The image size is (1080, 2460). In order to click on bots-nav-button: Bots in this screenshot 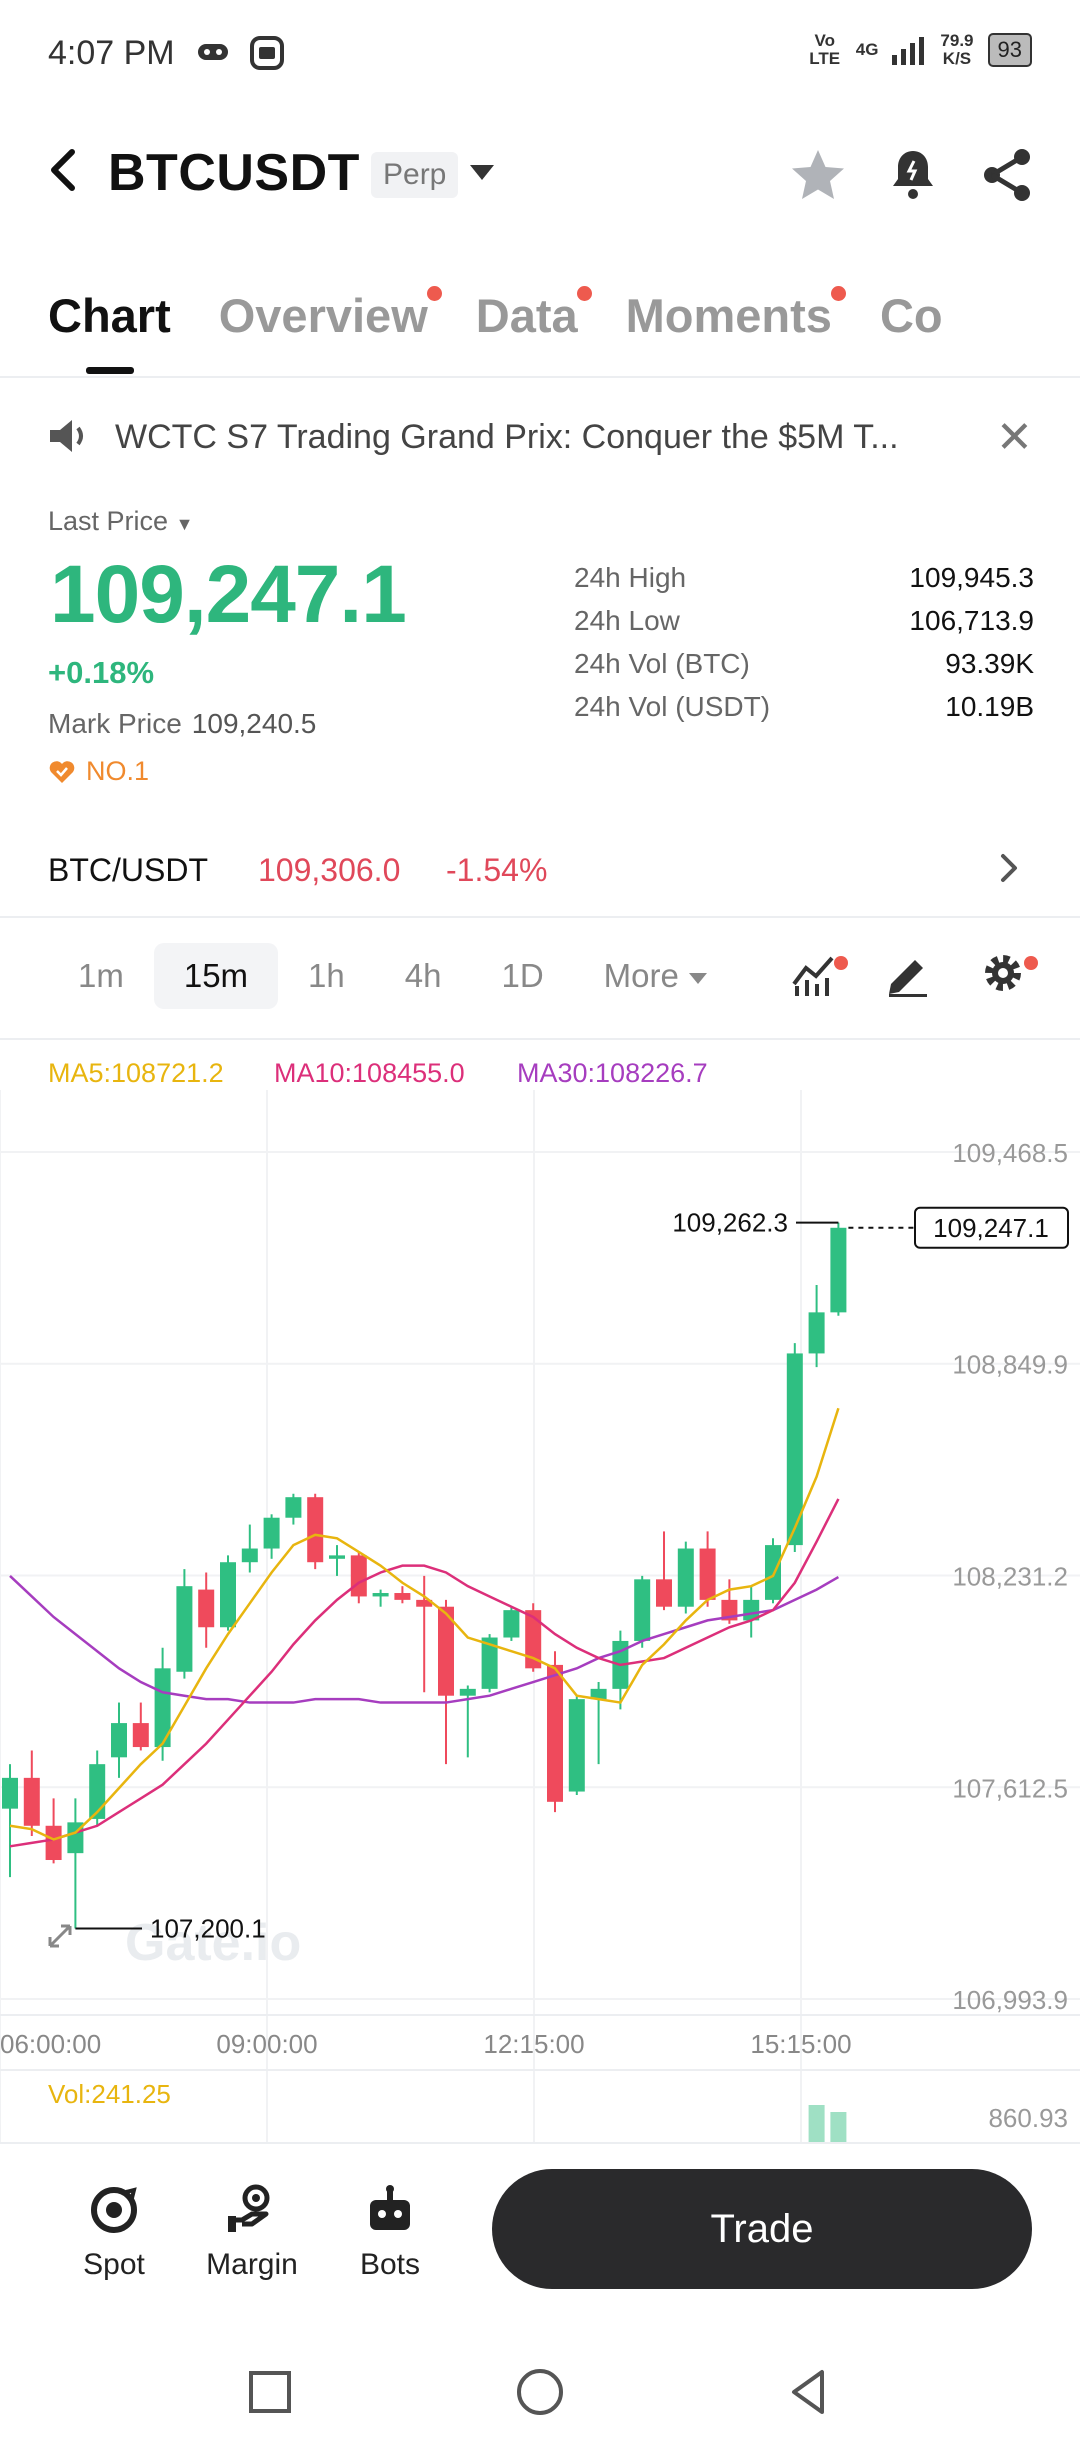, I will do `click(390, 2231)`.